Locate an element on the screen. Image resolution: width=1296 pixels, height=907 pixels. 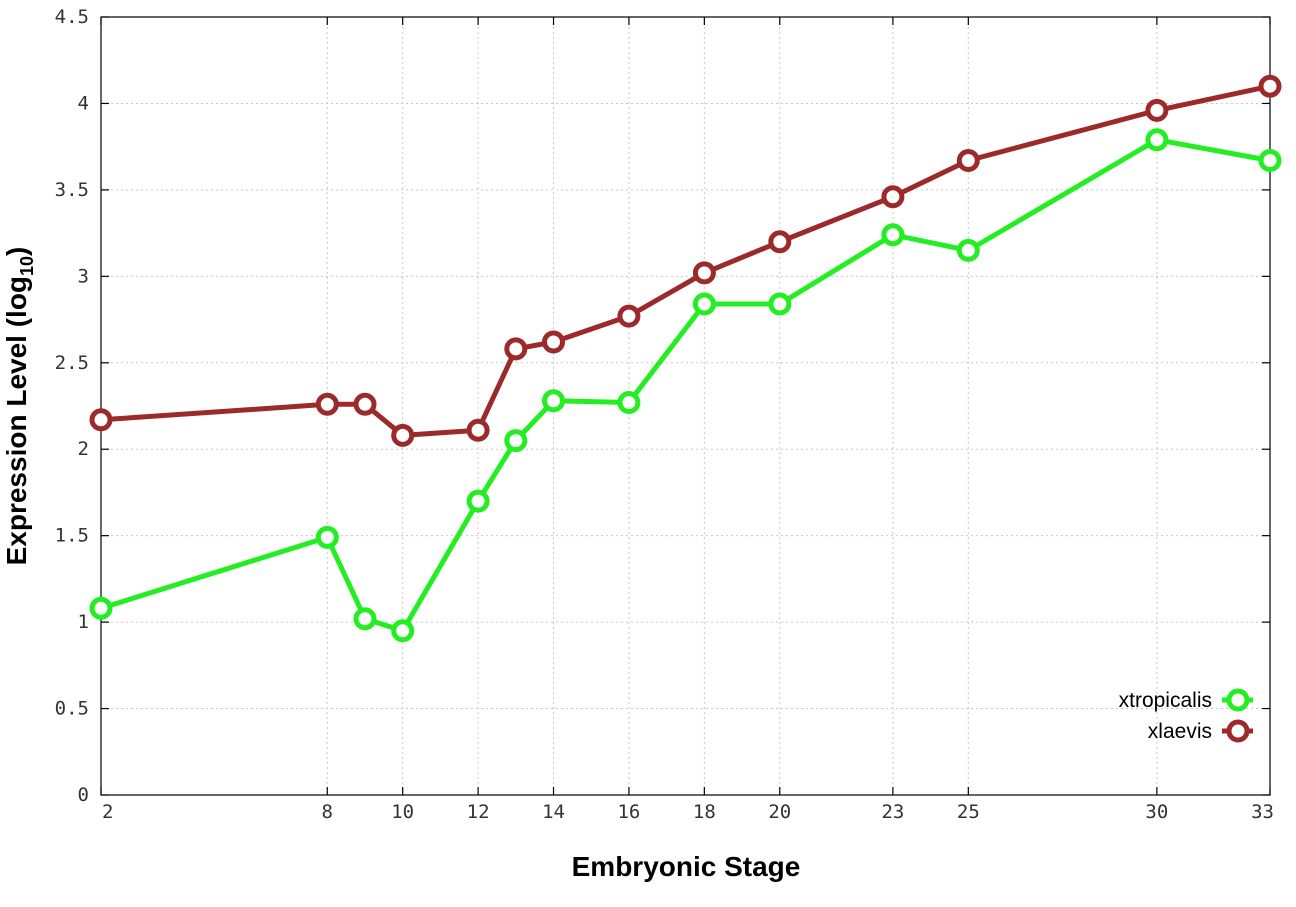
x-tick-label: 2 is located at coordinates (107, 812).